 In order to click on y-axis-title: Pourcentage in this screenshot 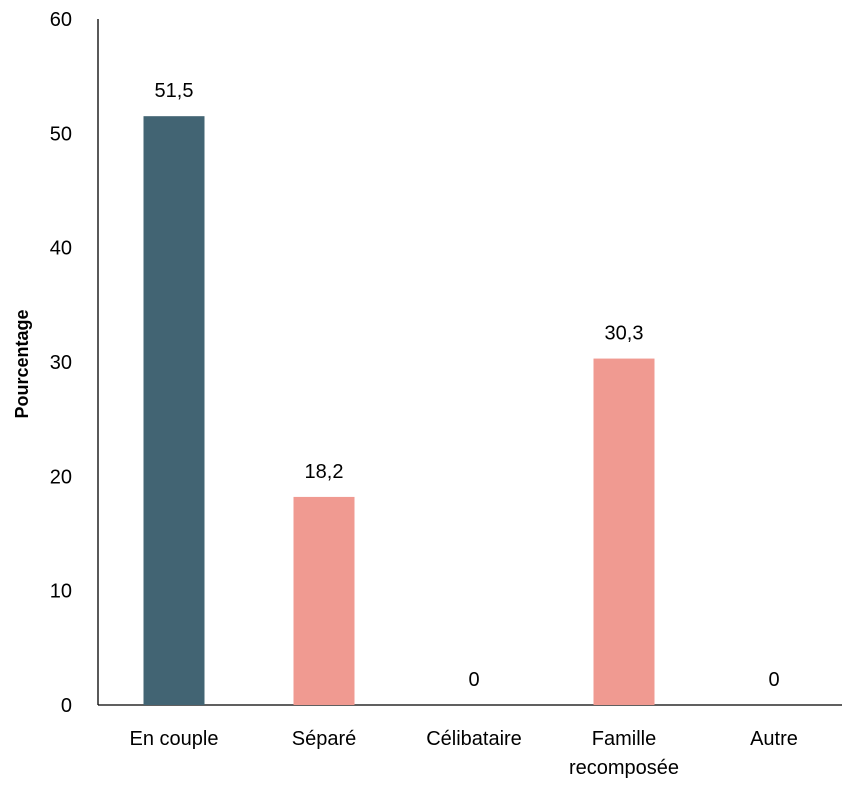, I will do `click(22, 363)`.